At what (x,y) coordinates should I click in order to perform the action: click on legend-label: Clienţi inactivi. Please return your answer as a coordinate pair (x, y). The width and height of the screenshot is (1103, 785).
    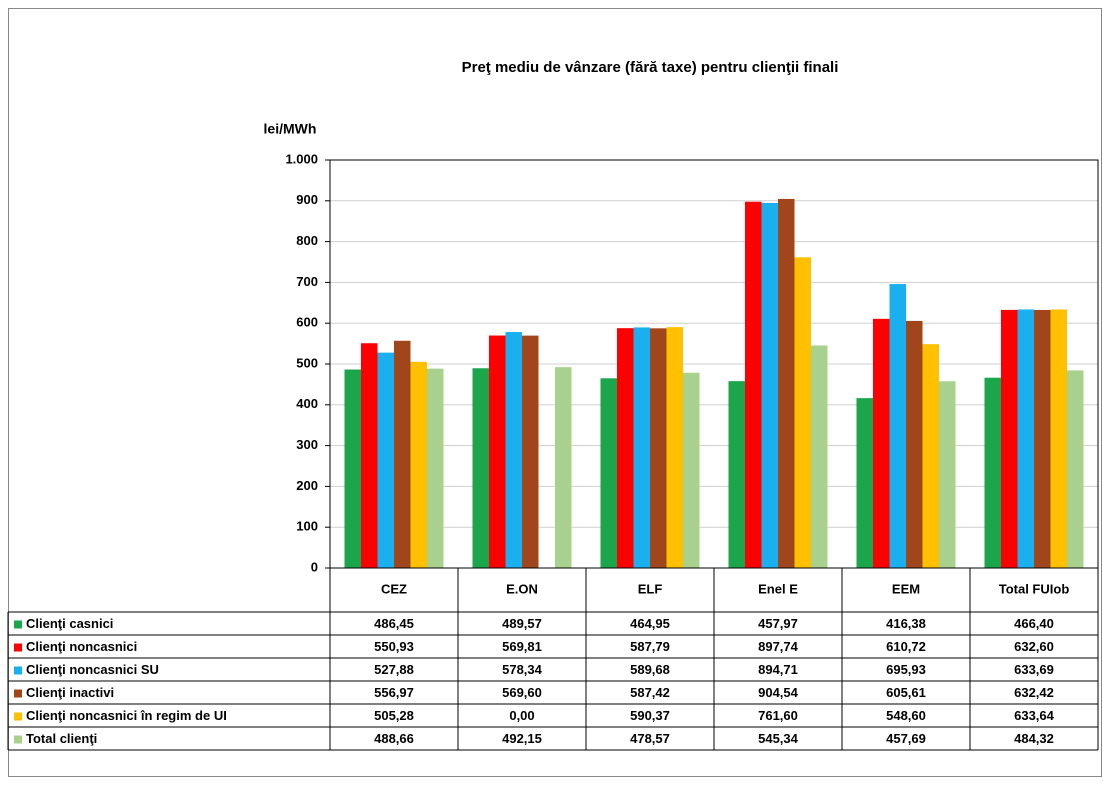
    Looking at the image, I should click on (70, 692).